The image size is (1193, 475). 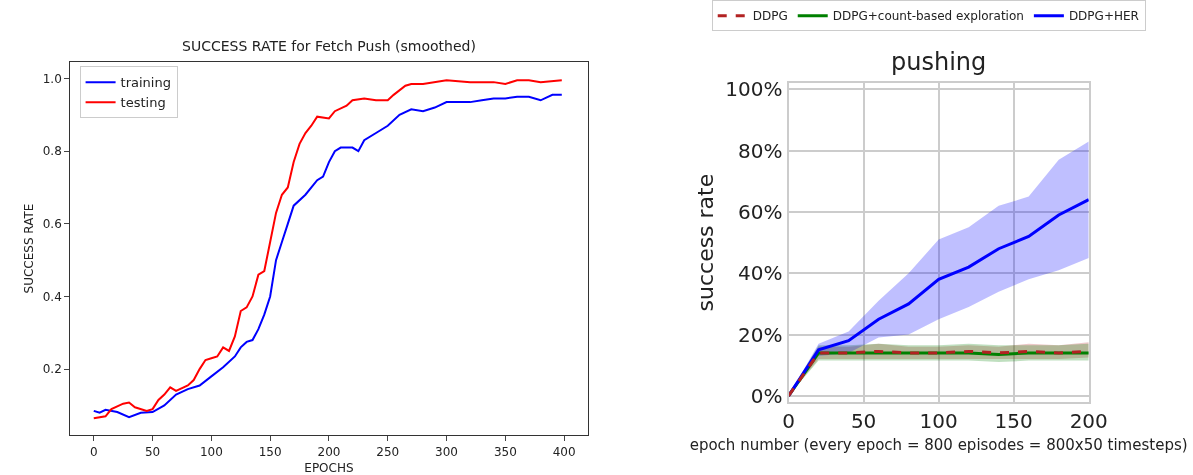 What do you see at coordinates (52, 296) in the screenshot?
I see `y-tick-label: 0.4` at bounding box center [52, 296].